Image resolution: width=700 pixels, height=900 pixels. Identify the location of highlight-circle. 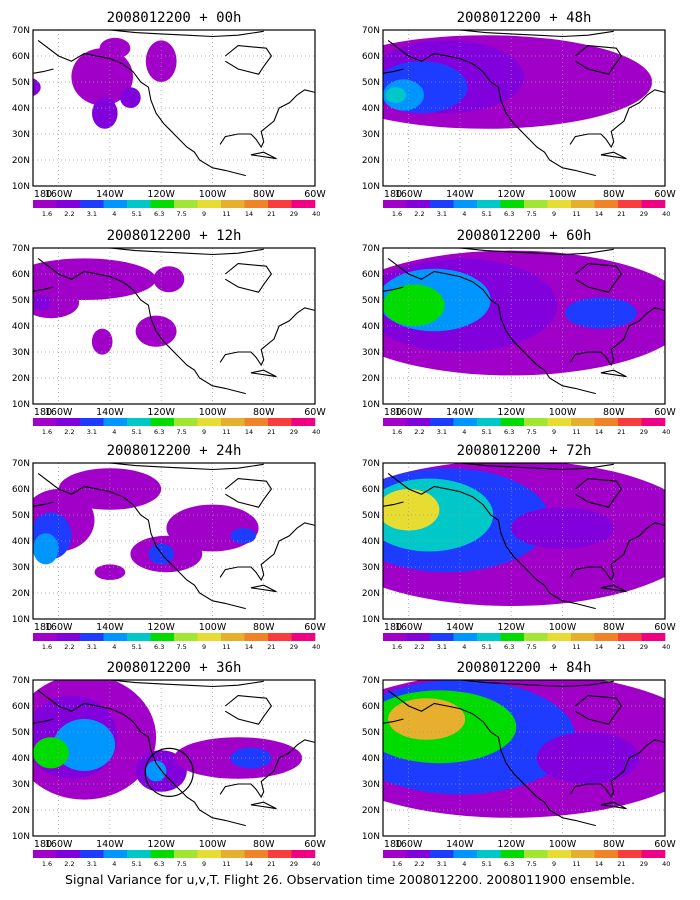
(169, 772).